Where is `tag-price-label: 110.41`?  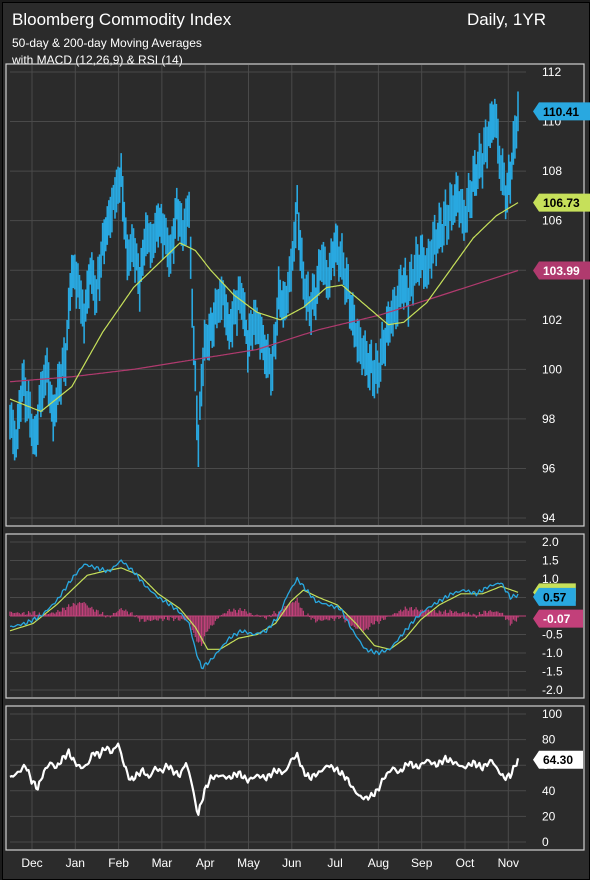
tag-price-label: 110.41 is located at coordinates (561, 112).